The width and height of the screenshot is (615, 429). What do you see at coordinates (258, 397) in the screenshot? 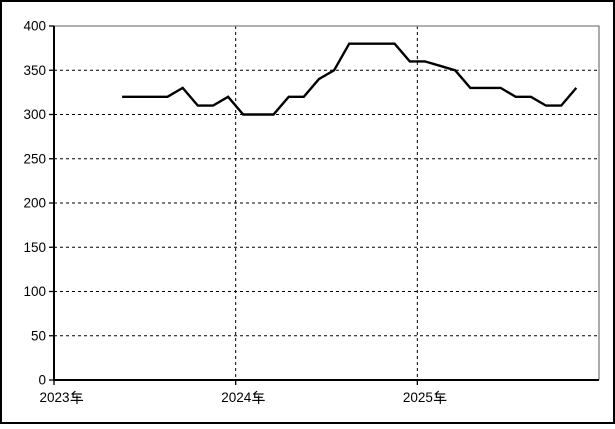
I see `kanji-year-suffix-2024` at bounding box center [258, 397].